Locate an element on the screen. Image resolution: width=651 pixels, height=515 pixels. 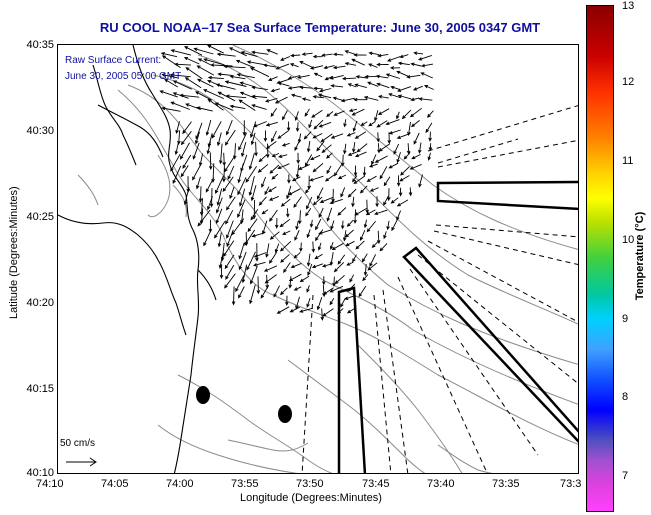
x-tick-label: 73:45 is located at coordinates (376, 484).